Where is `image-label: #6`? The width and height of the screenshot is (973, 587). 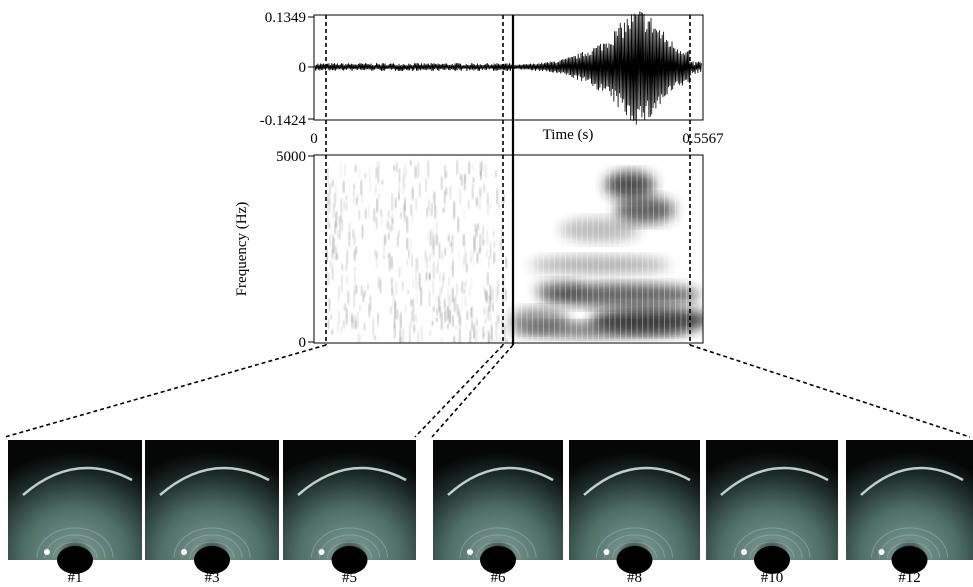 image-label: #6 is located at coordinates (499, 578).